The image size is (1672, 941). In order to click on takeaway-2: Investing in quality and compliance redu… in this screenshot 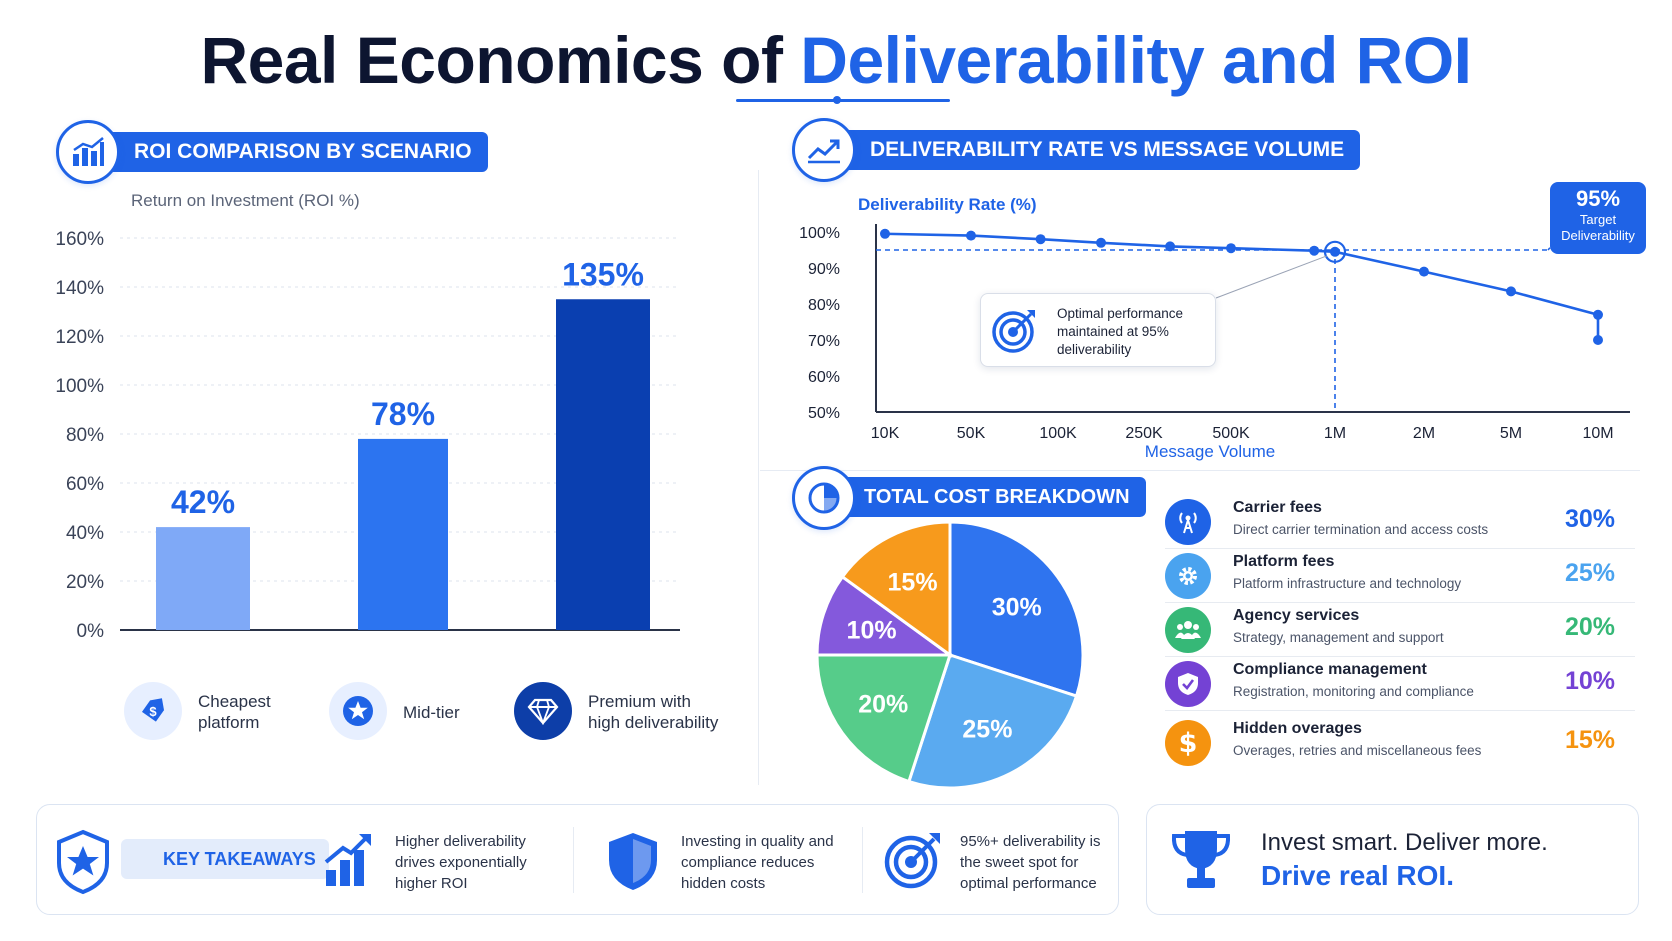, I will do `click(757, 862)`.